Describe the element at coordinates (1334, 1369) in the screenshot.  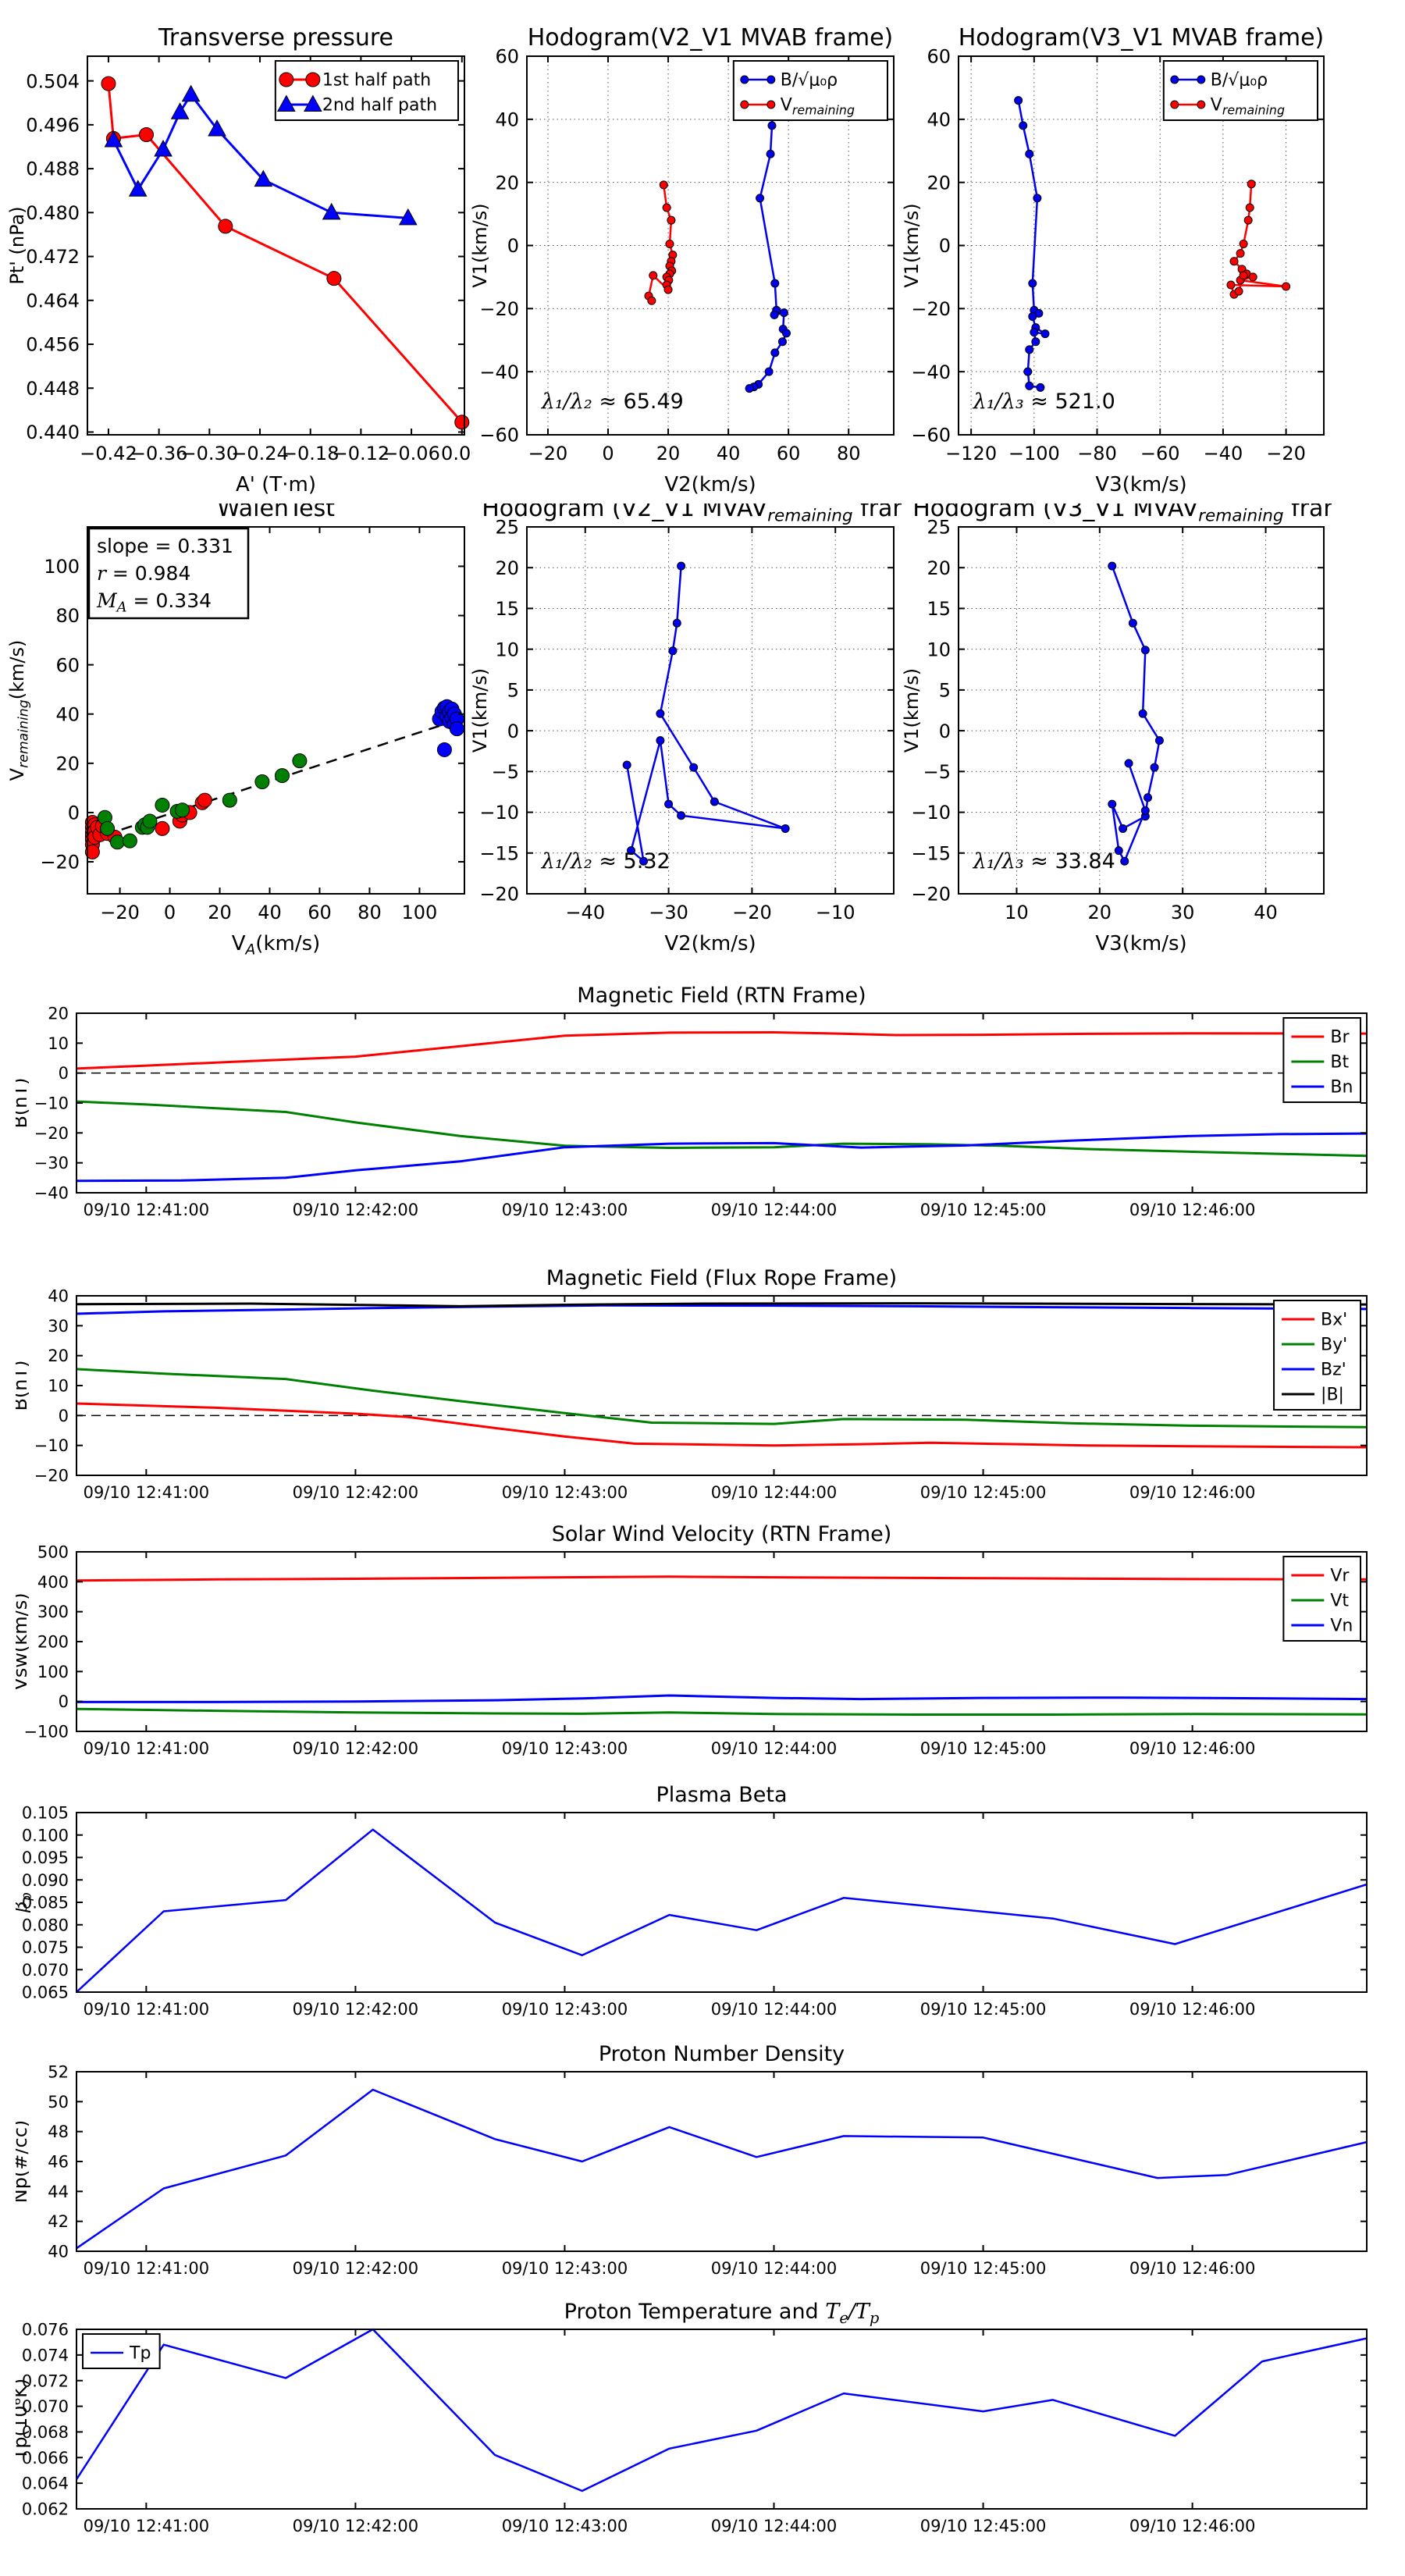
I see `svg-text: Bz'` at that location.